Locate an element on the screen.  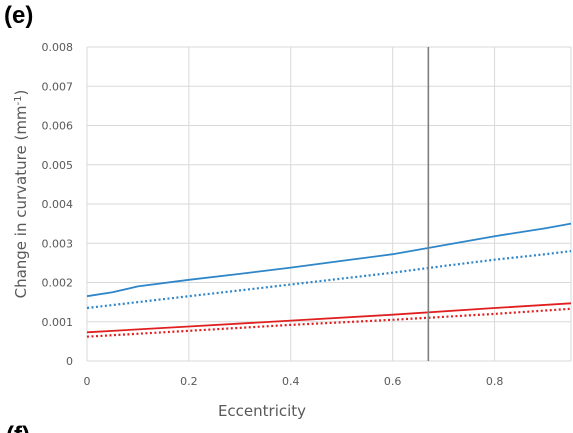
y-tick-label: 0.008 is located at coordinates (58, 47).